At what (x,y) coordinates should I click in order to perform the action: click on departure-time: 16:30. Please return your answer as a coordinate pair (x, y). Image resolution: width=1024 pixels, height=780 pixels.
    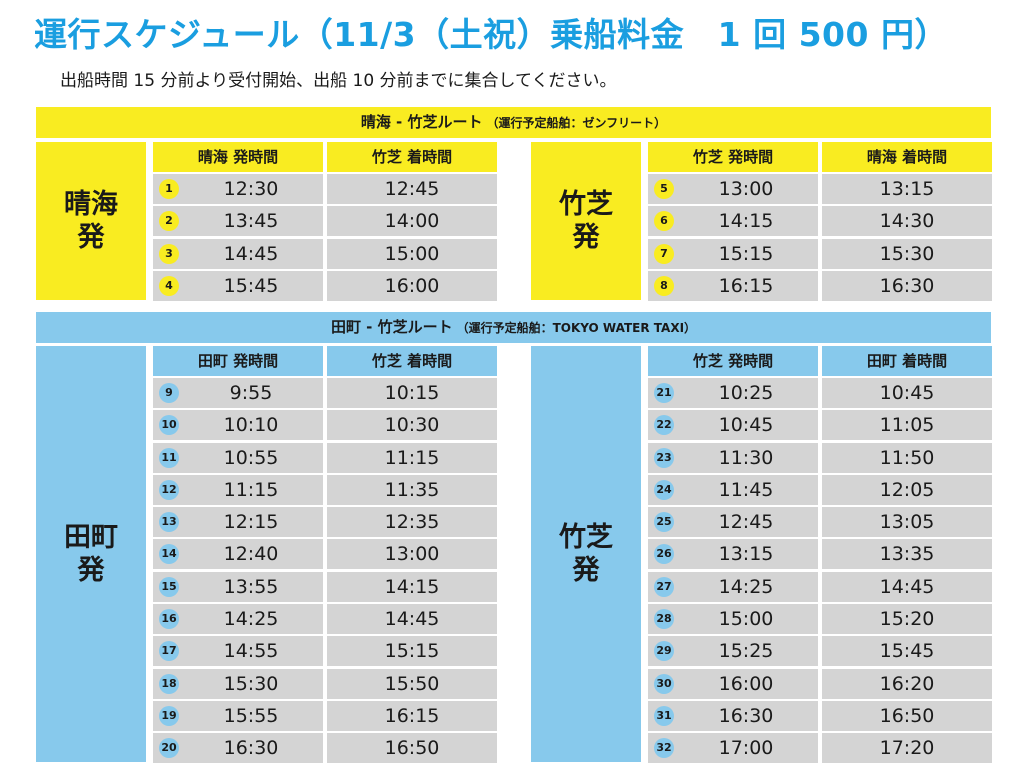
    Looking at the image, I should click on (251, 748).